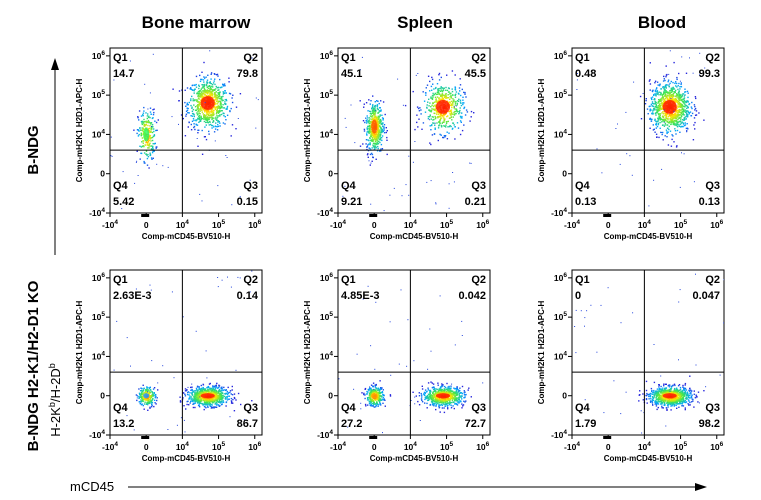 The image size is (761, 500). Describe the element at coordinates (585, 74) in the screenshot. I see `quadrant-value-q1: 0.48` at that location.